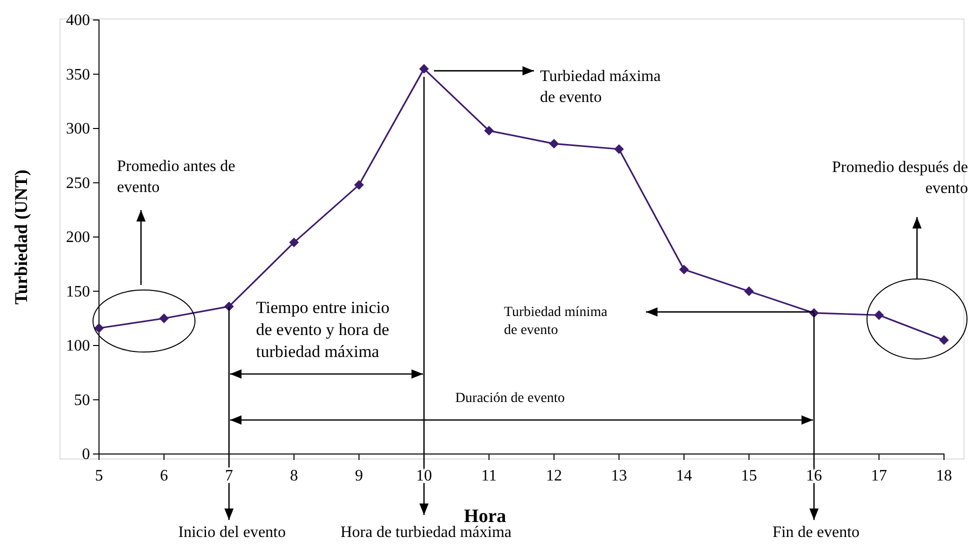 The image size is (970, 544). I want to click on text: Fin de evento, so click(816, 532).